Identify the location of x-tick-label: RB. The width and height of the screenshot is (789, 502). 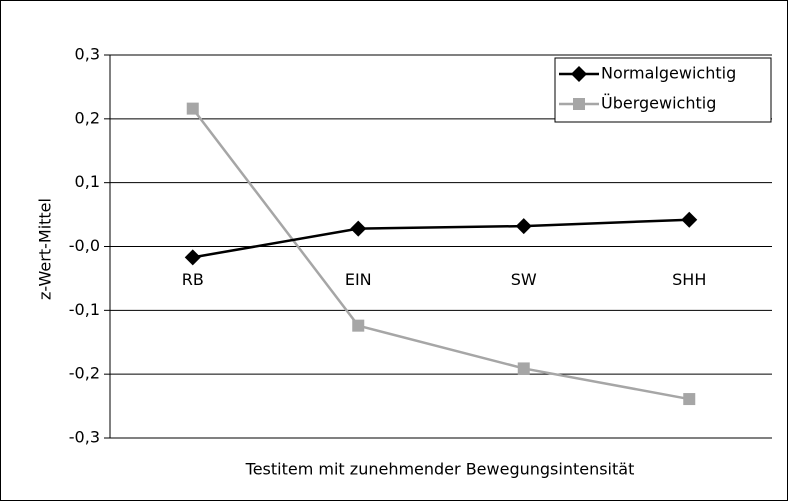
(193, 279).